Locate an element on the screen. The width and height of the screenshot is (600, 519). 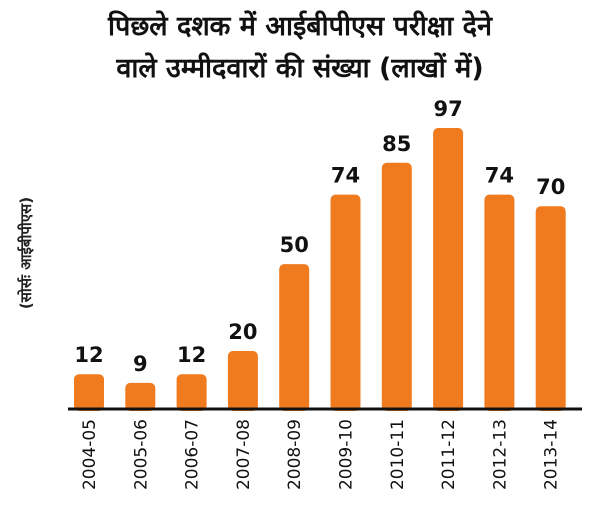
value-label-2012-13: 74 is located at coordinates (499, 176).